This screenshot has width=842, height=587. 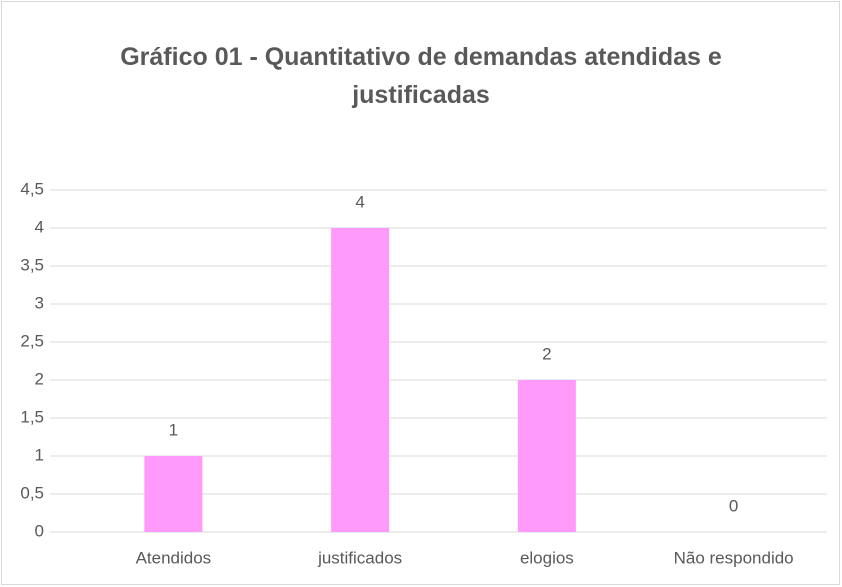 What do you see at coordinates (39, 226) in the screenshot?
I see `y-tick-label: 4` at bounding box center [39, 226].